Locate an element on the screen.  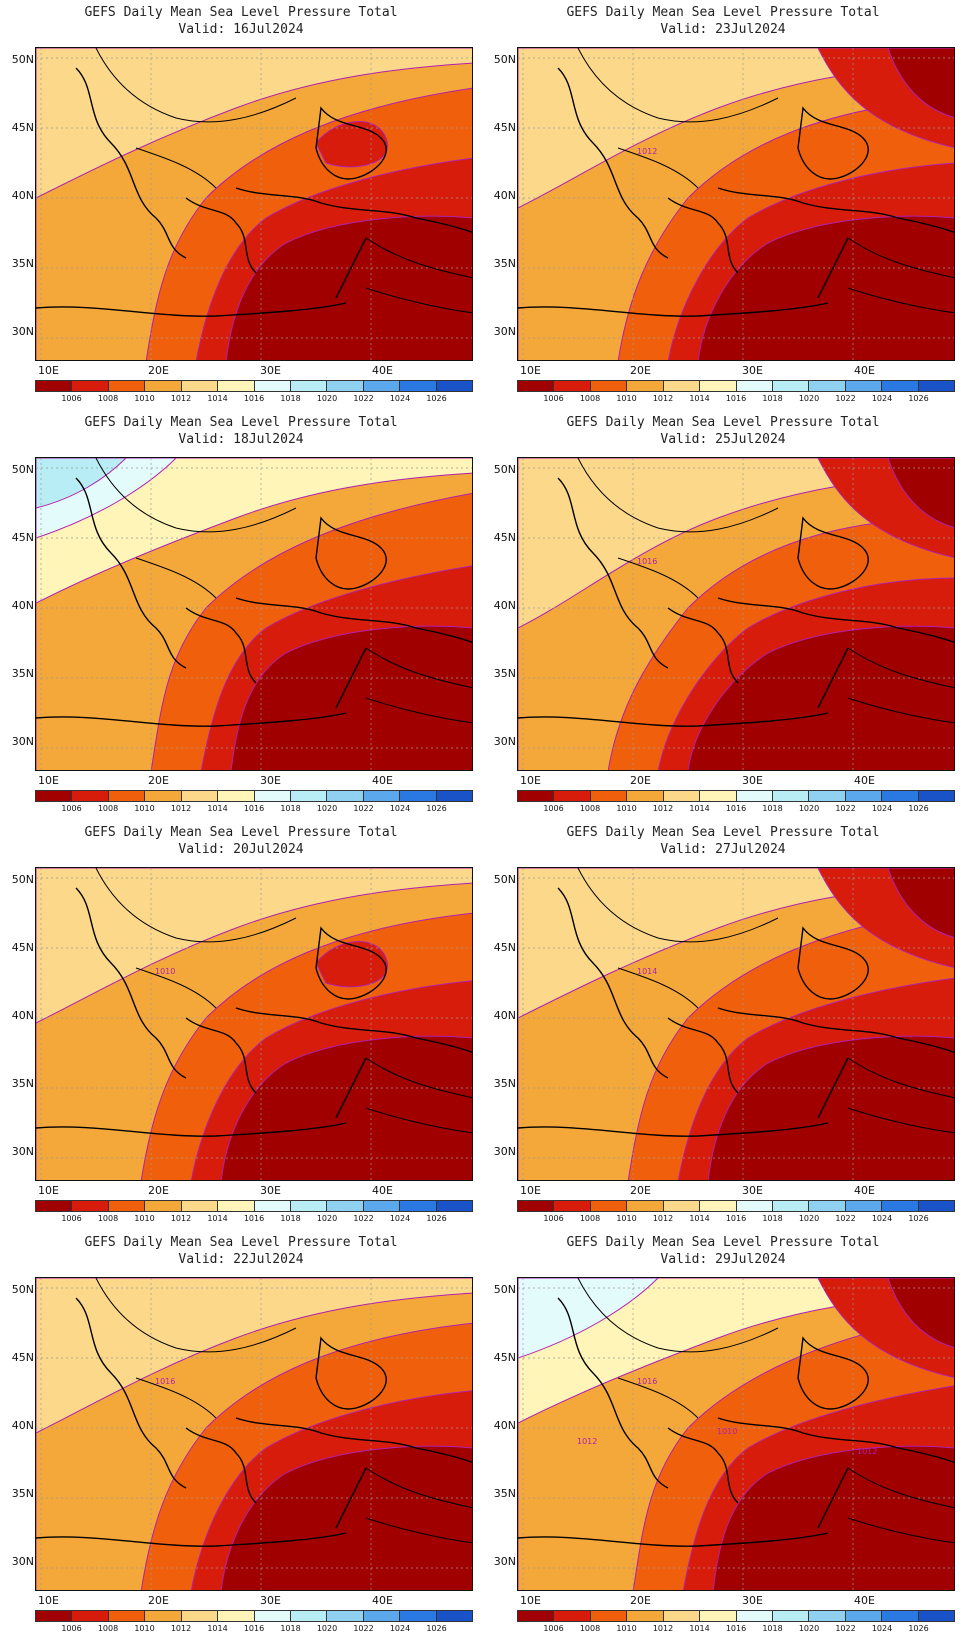
panel-valid-date: Valid: 16Jul2024 is located at coordinates (241, 29).